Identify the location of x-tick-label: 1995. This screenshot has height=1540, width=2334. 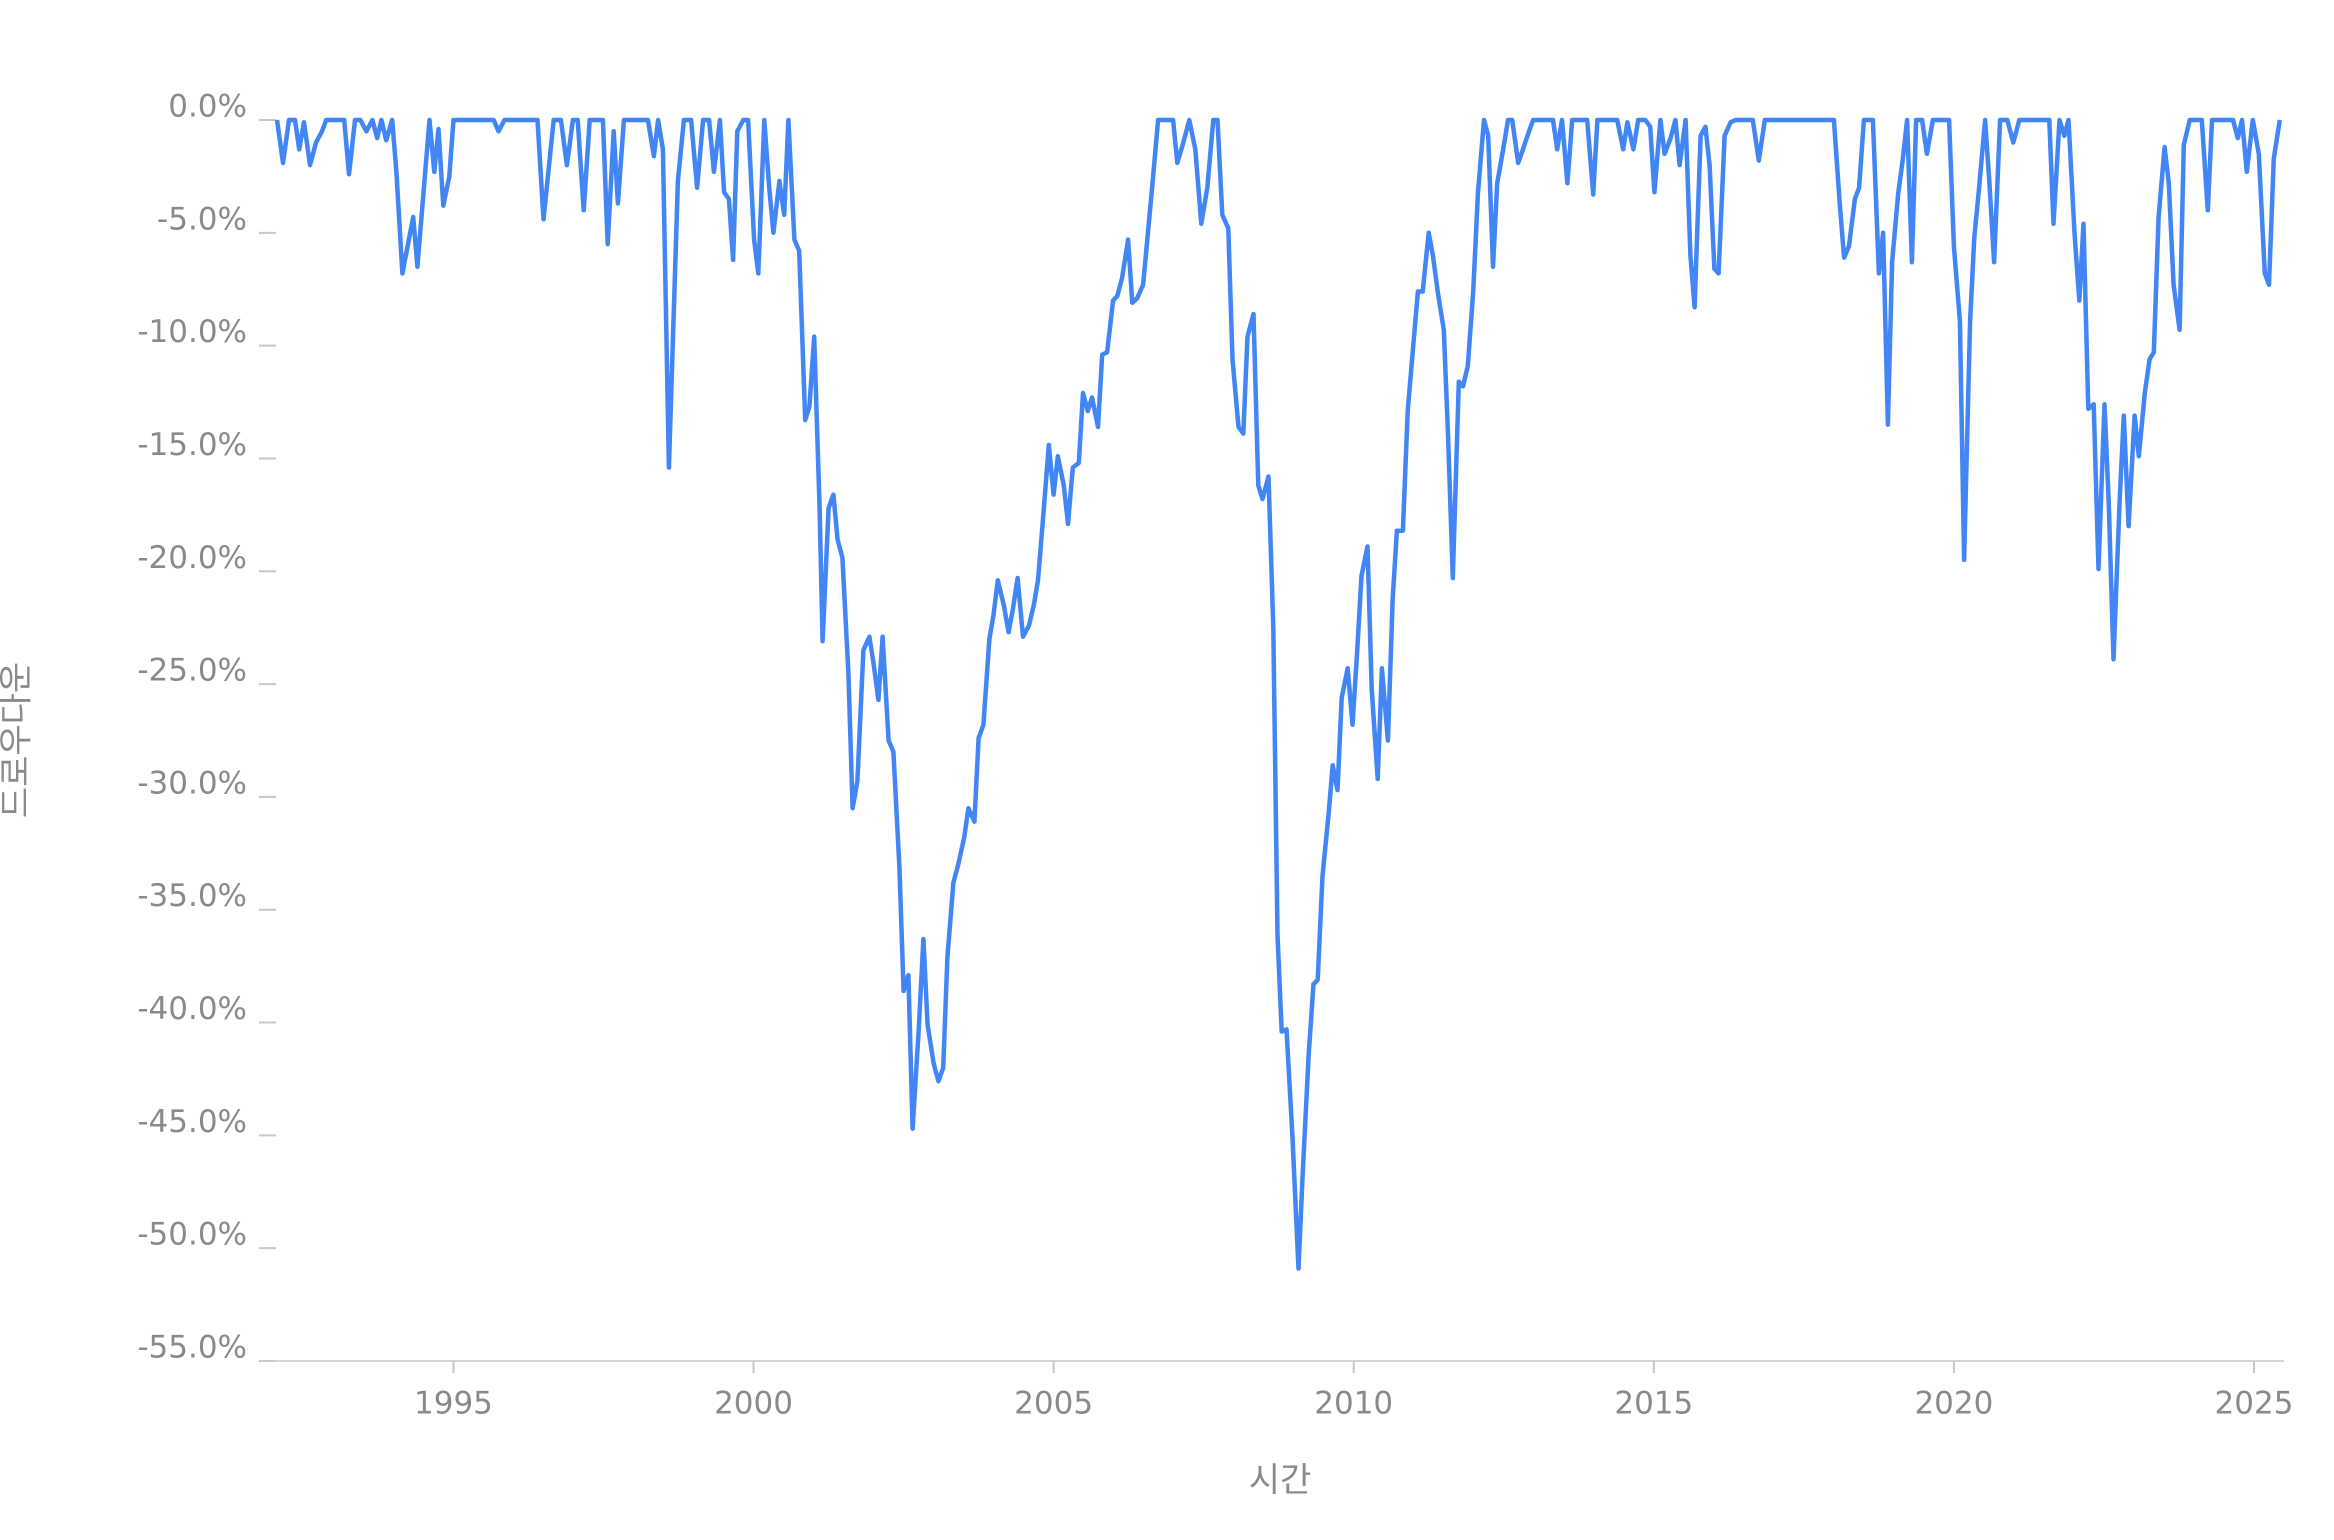
(453, 1404).